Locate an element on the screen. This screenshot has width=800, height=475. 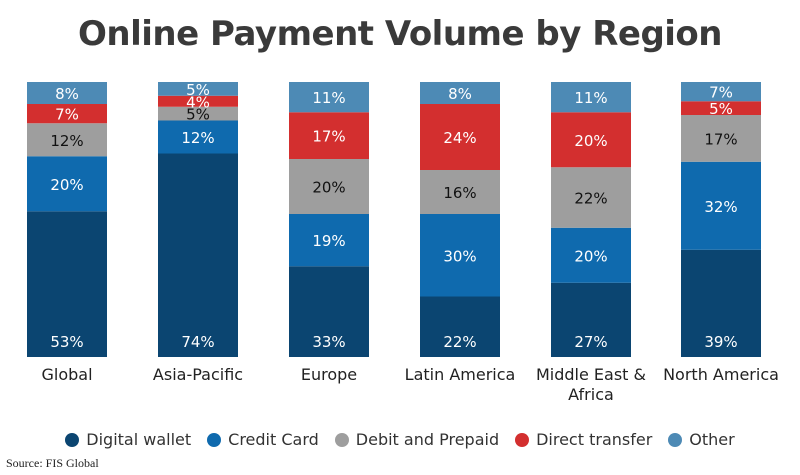
data-label-north-america-other: 7% is located at coordinates (721, 93).